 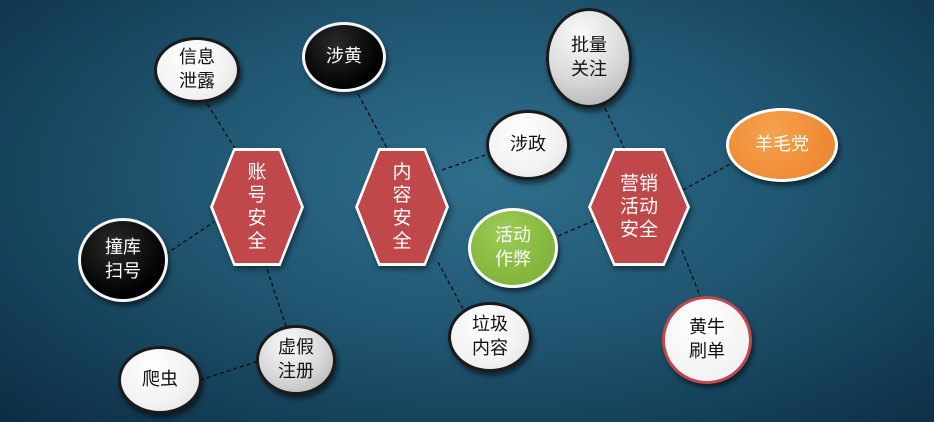 I want to click on node-activity-cheating-line-2: 作弊, so click(x=513, y=259).